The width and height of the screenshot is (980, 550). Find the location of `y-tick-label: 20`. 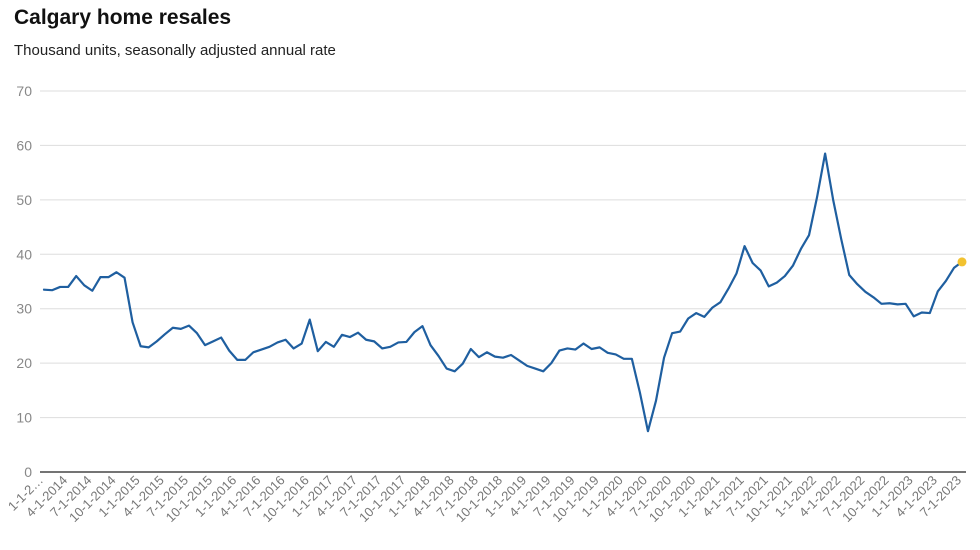

y-tick-label: 20 is located at coordinates (24, 363).